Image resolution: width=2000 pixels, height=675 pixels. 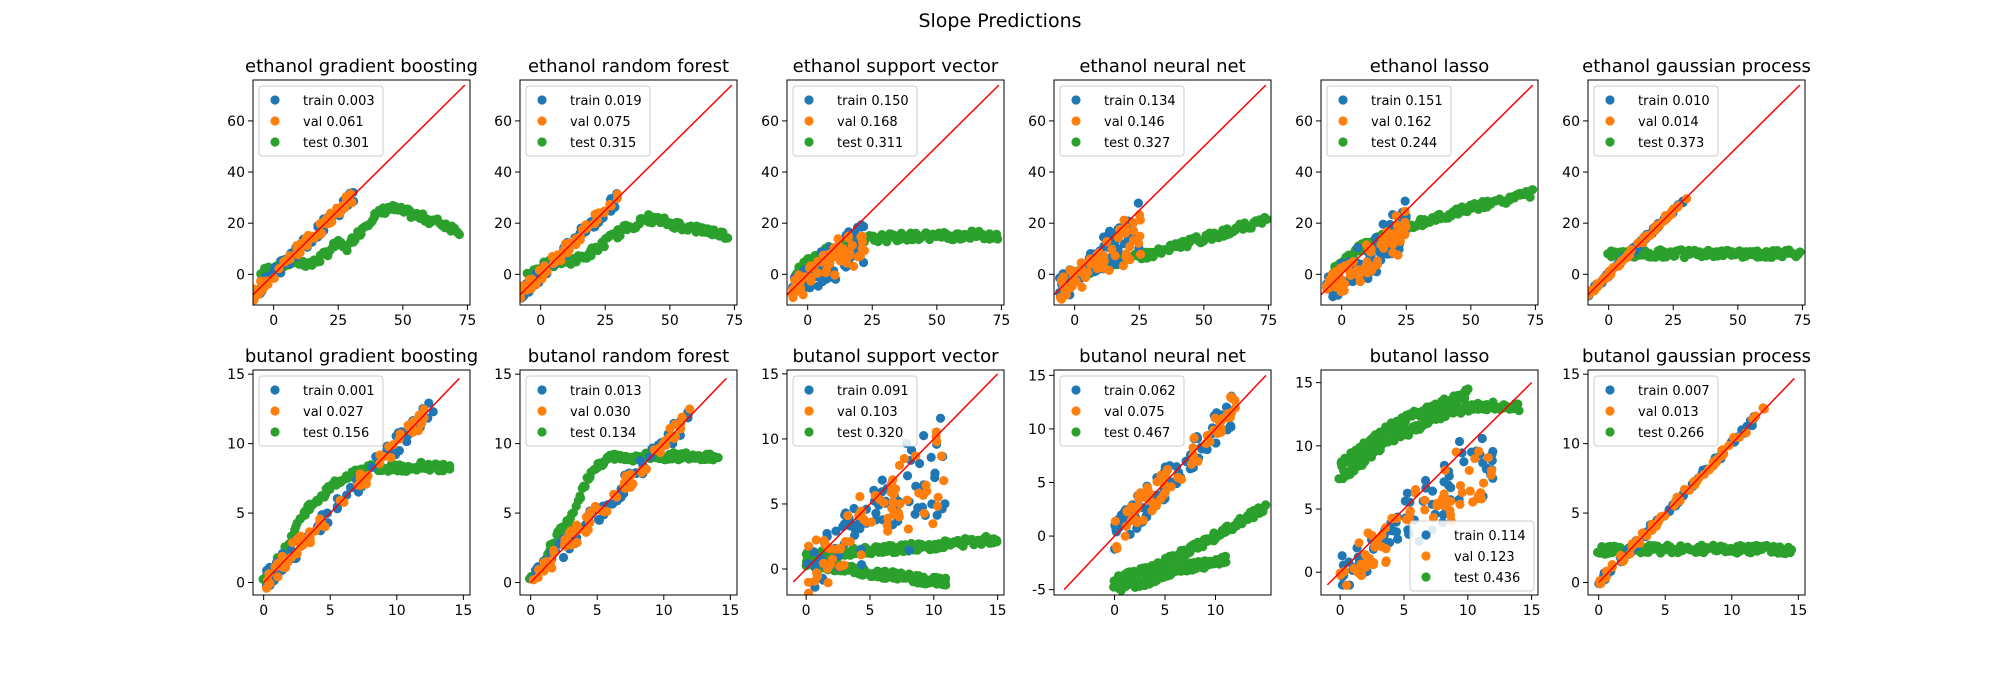 What do you see at coordinates (339, 101) in the screenshot?
I see `legend-label-train: train 0.003` at bounding box center [339, 101].